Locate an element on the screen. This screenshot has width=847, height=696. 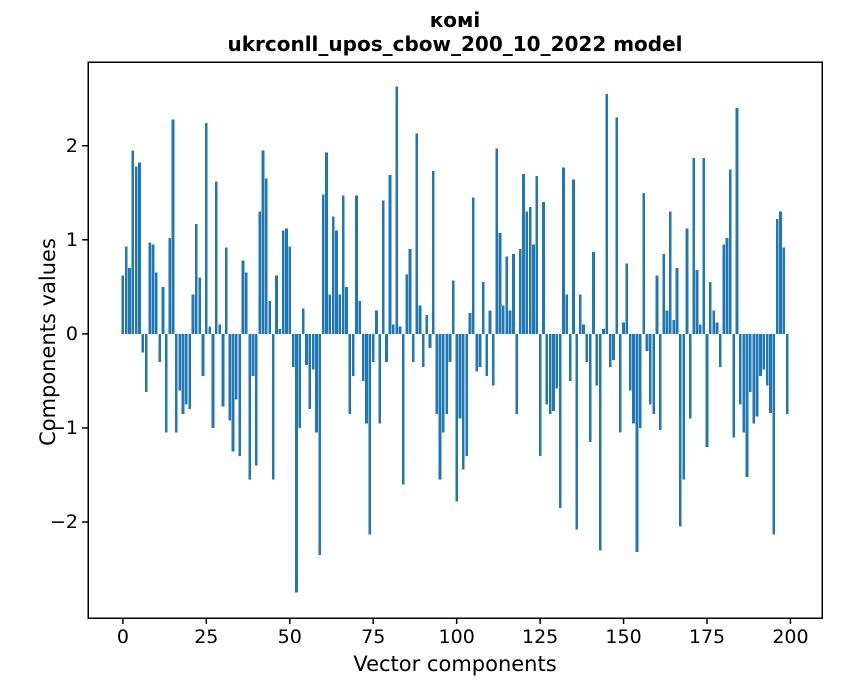
y-tick-label: −2 is located at coordinates (63, 522).